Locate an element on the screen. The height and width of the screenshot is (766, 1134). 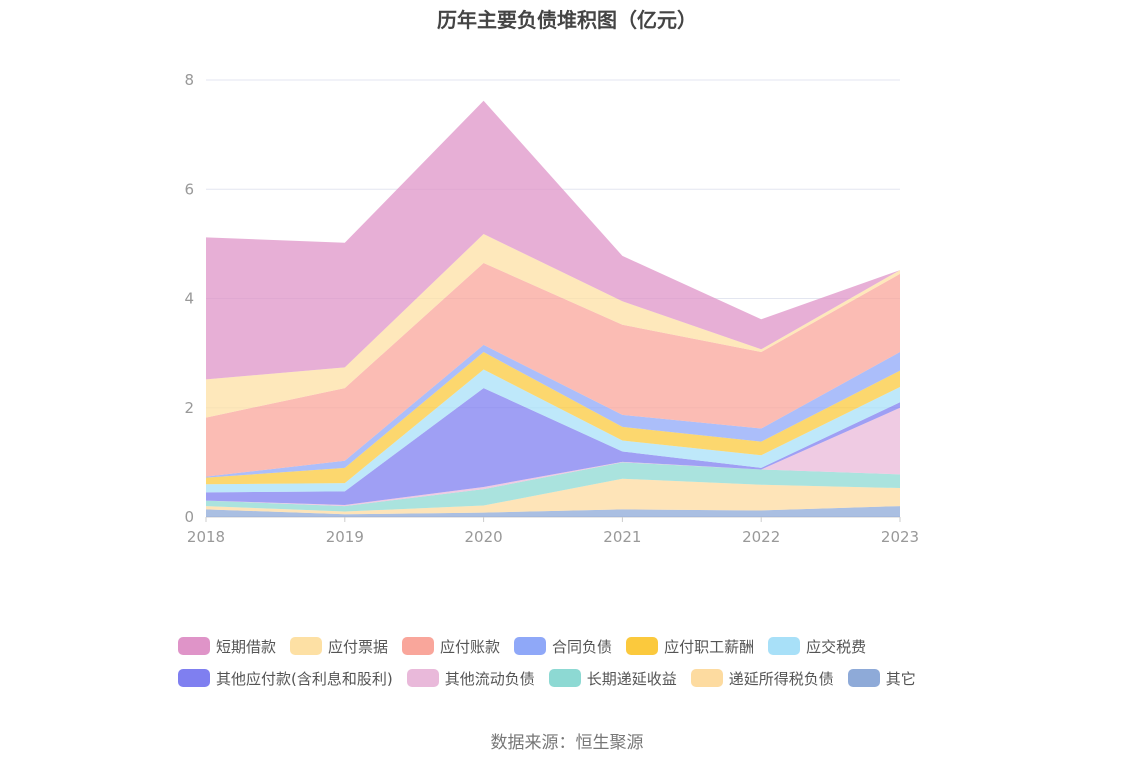
legend-item: 应付职工薪酬 is located at coordinates (690, 646).